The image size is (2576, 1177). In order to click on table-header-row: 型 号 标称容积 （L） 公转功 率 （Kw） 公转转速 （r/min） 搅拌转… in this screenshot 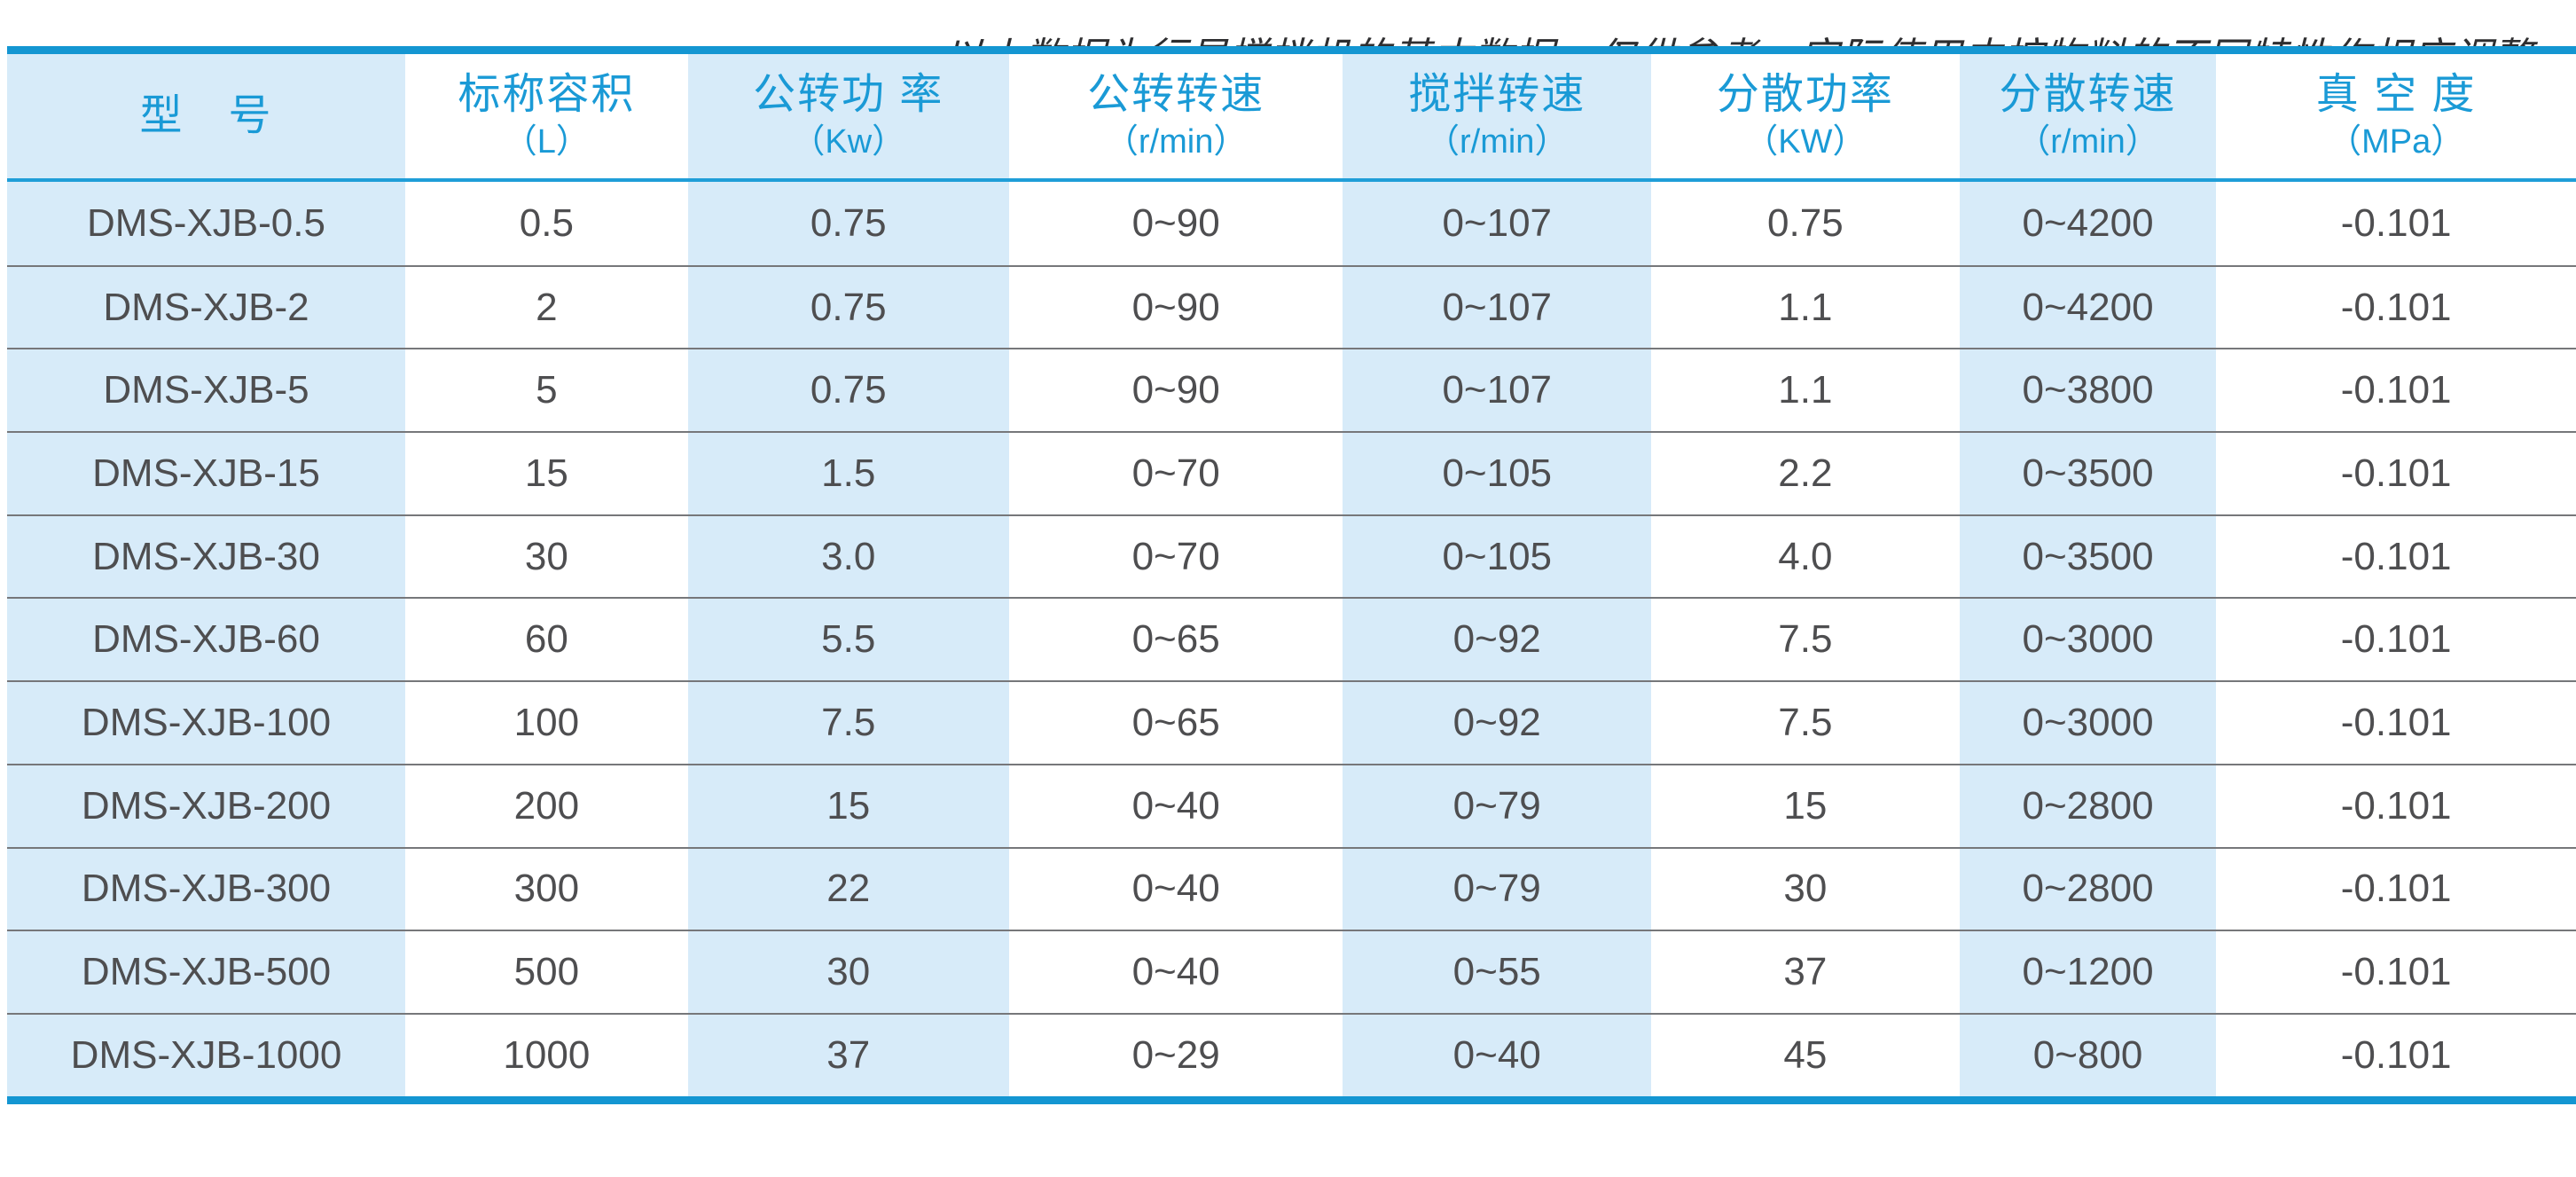, I will do `click(1291, 118)`.